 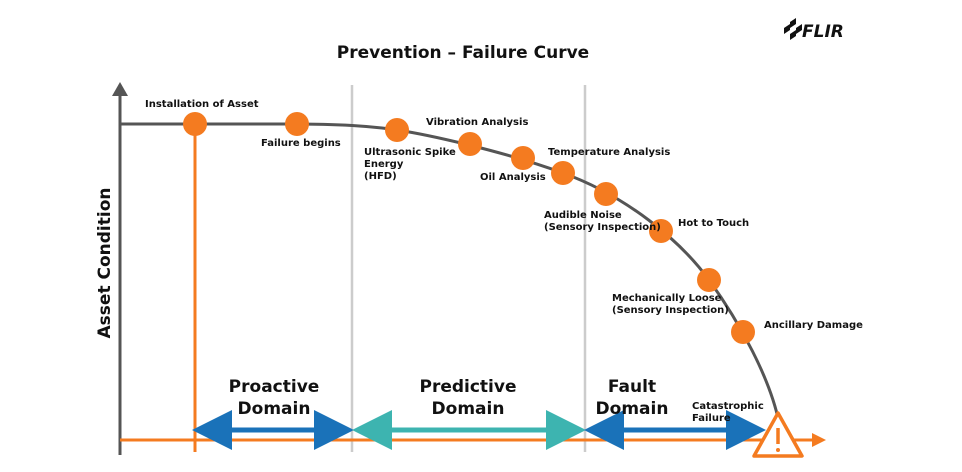 I want to click on point-label: Ancillary Damage, so click(x=813, y=325).